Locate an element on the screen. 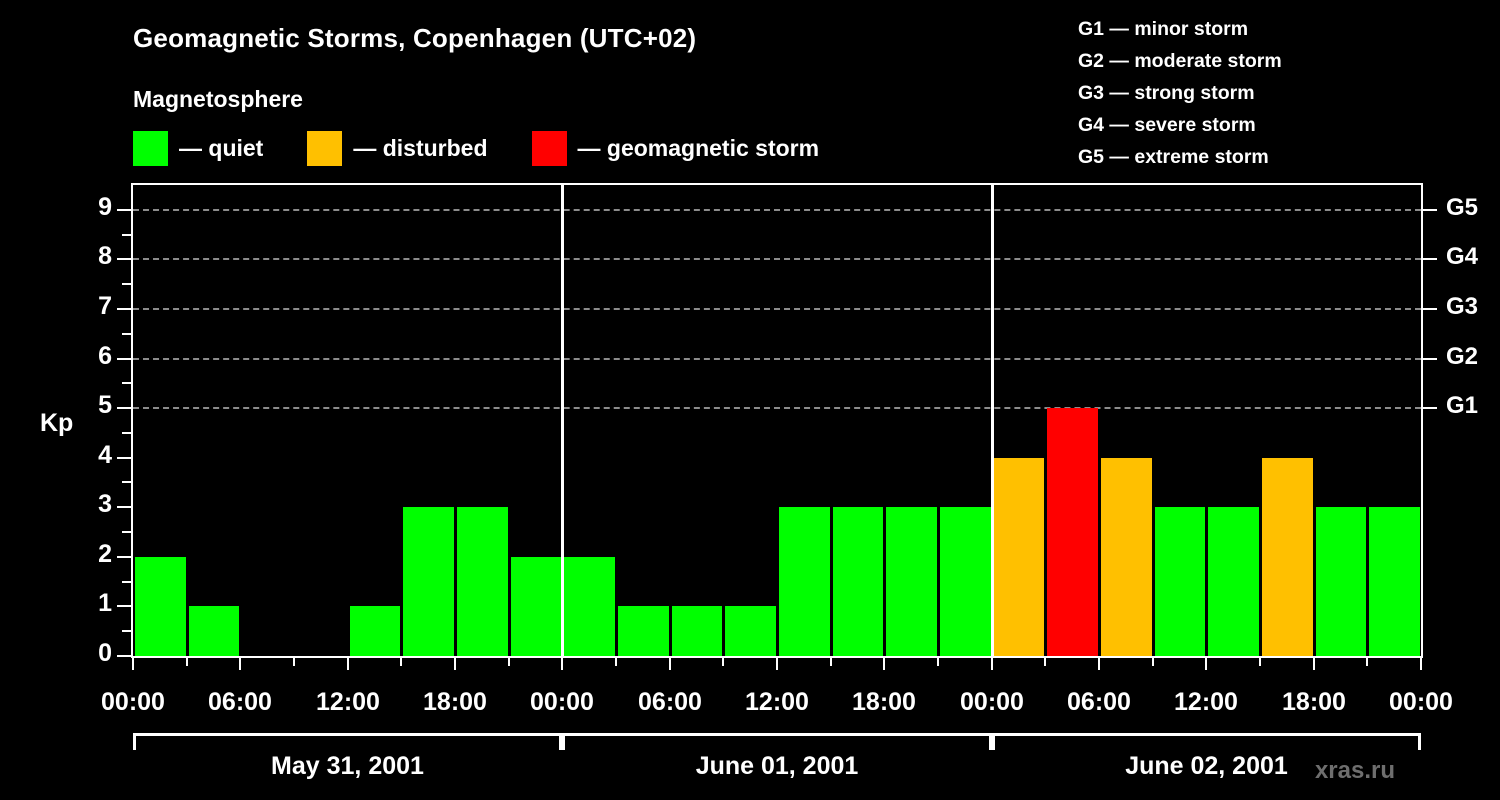 The image size is (1500, 800). y-tick-label: 9 is located at coordinates (105, 206).